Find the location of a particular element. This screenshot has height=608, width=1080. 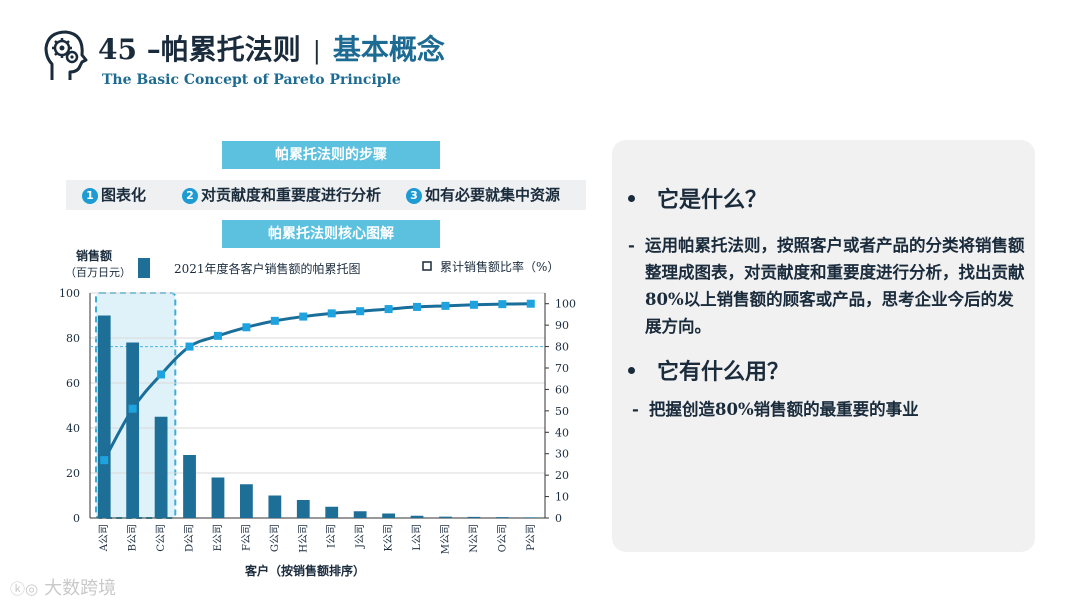

head-gears-icon is located at coordinates (66, 55).